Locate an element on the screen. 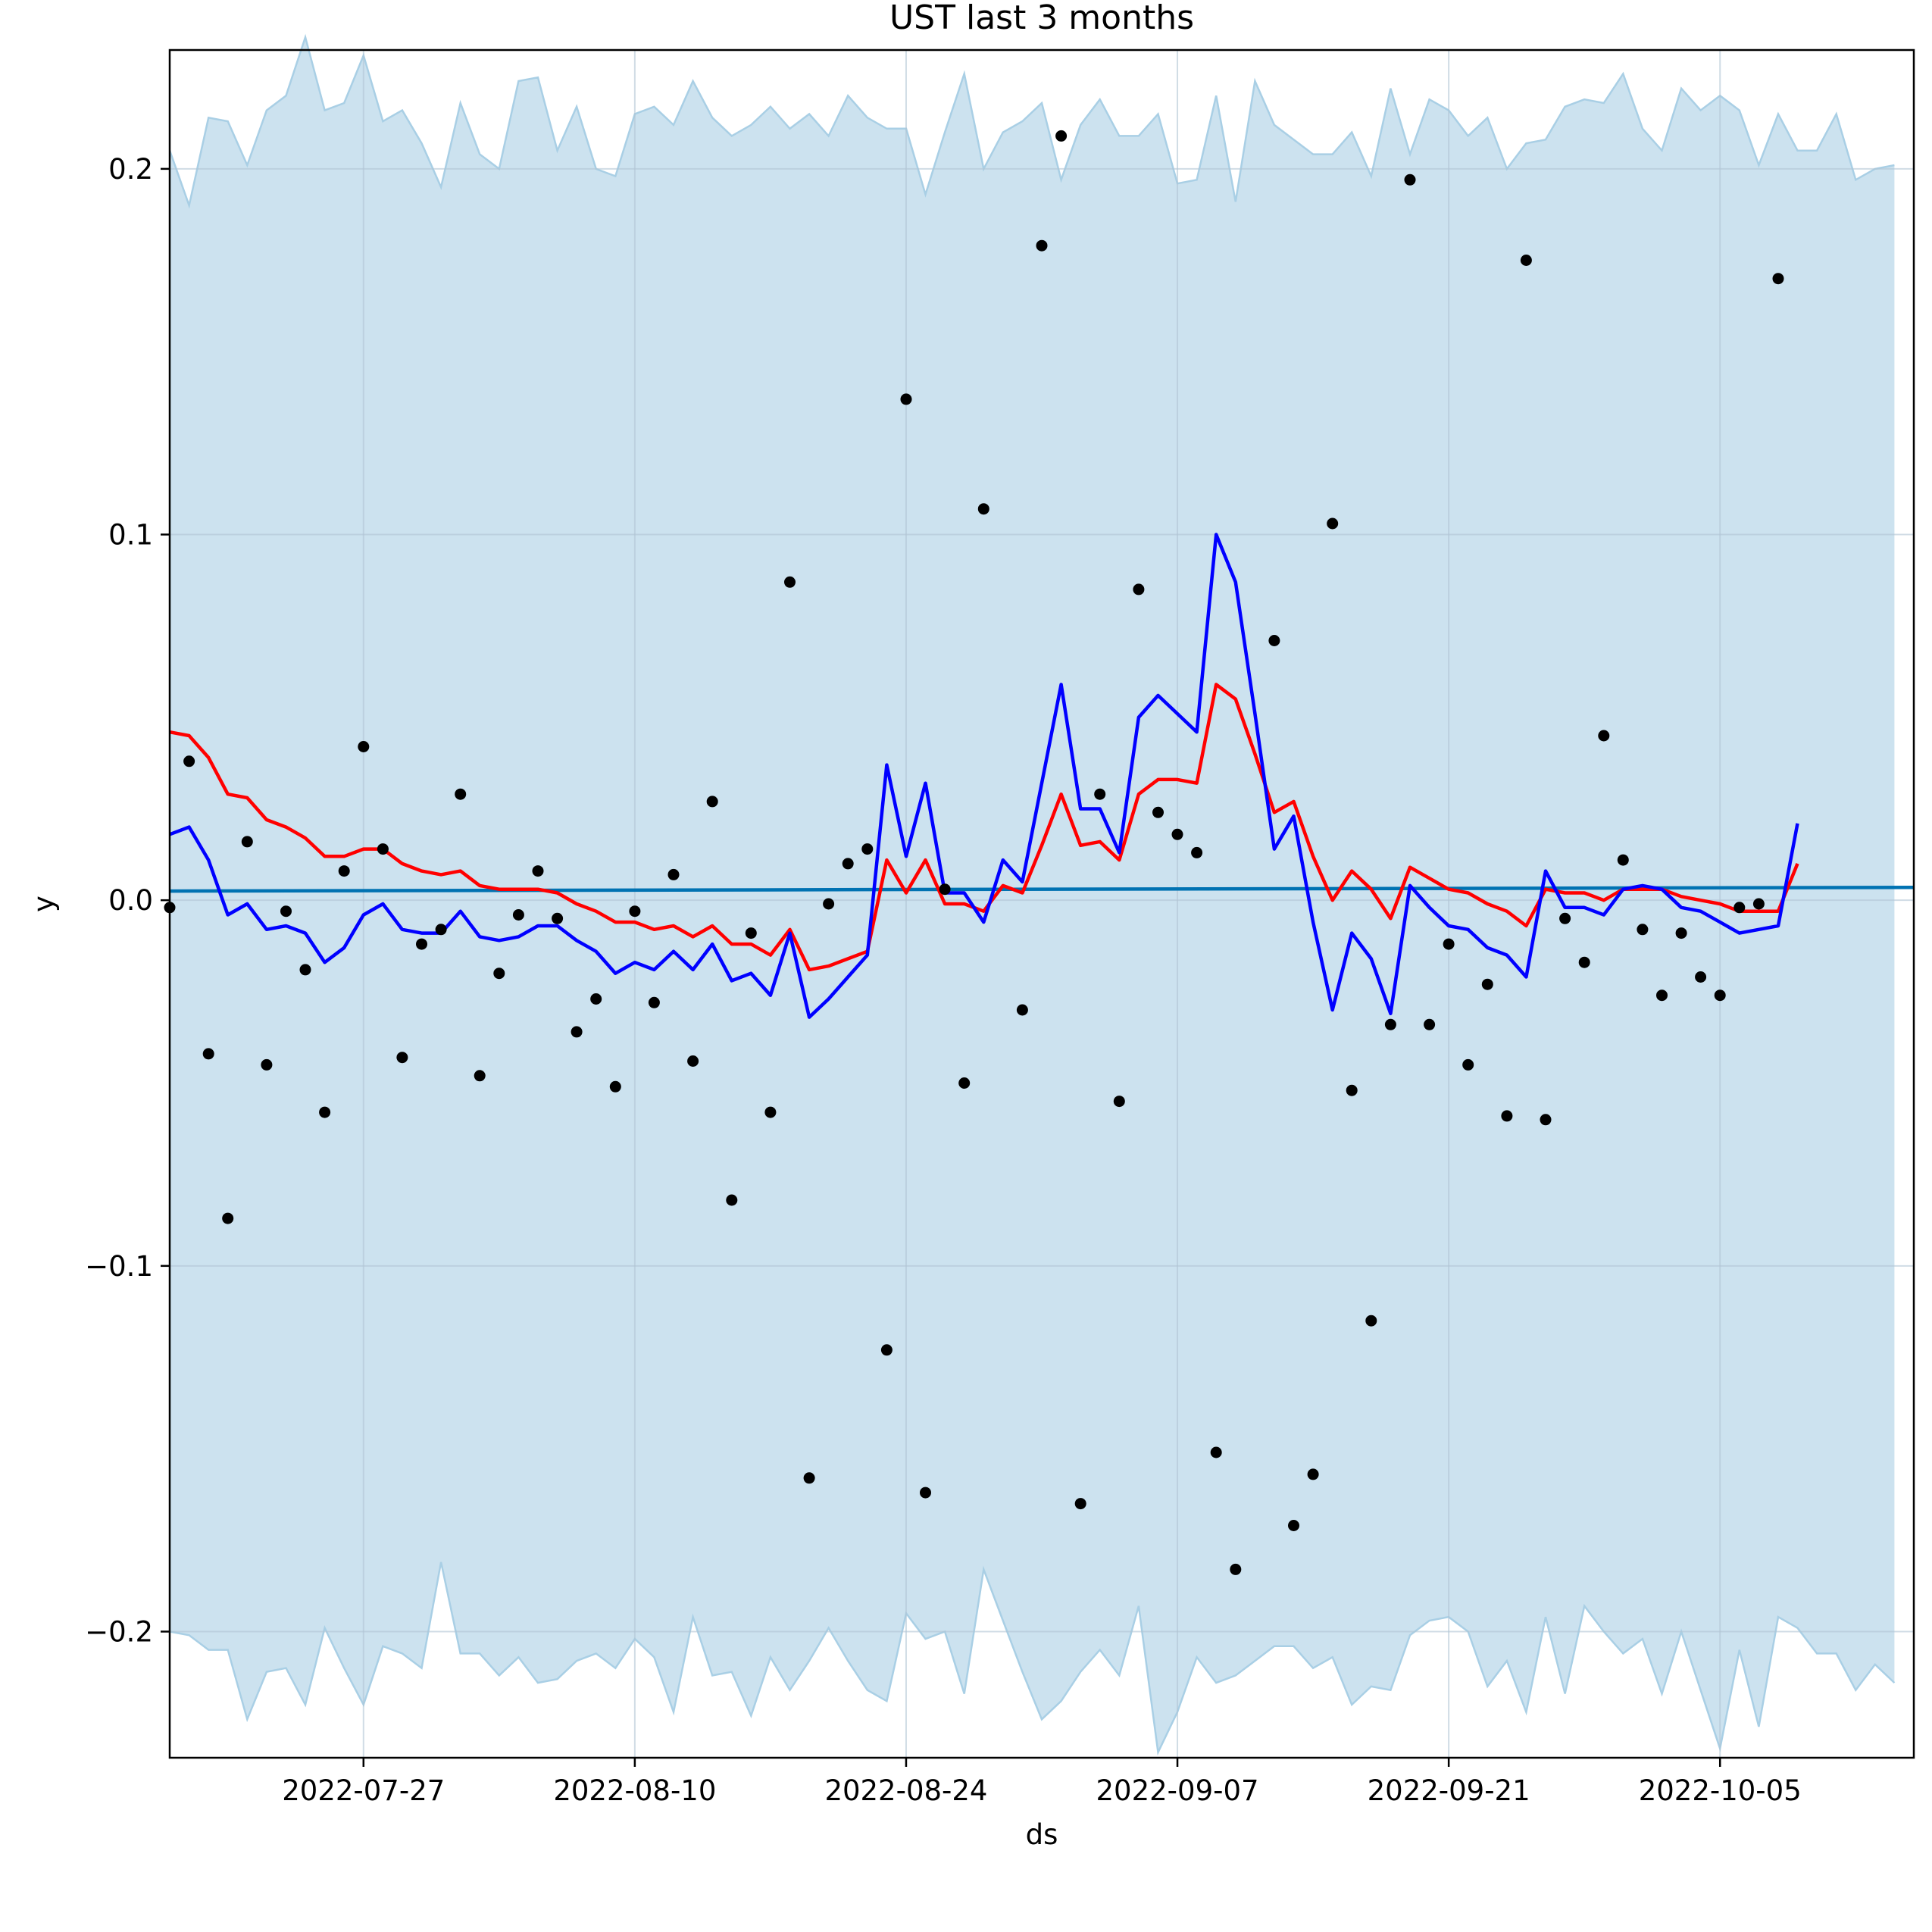 This screenshot has height=1932, width=1932. x-axis-label: ds is located at coordinates (1042, 1835).